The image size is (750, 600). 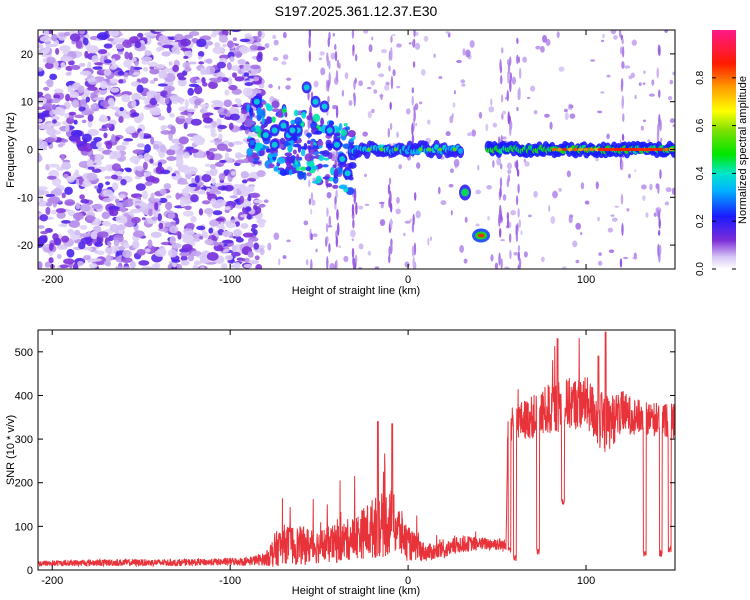 What do you see at coordinates (408, 581) in the screenshot?
I see `x-tick-label: 0` at bounding box center [408, 581].